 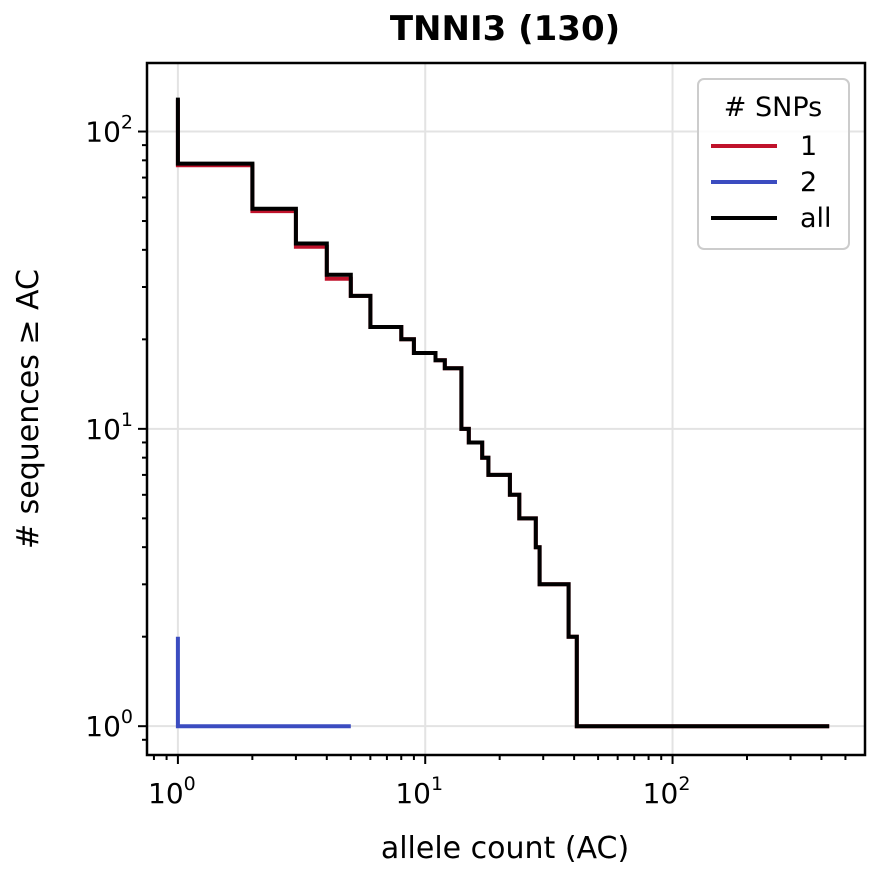 What do you see at coordinates (172, 791) in the screenshot?
I see `x-tick-label: 10⁰` at bounding box center [172, 791].